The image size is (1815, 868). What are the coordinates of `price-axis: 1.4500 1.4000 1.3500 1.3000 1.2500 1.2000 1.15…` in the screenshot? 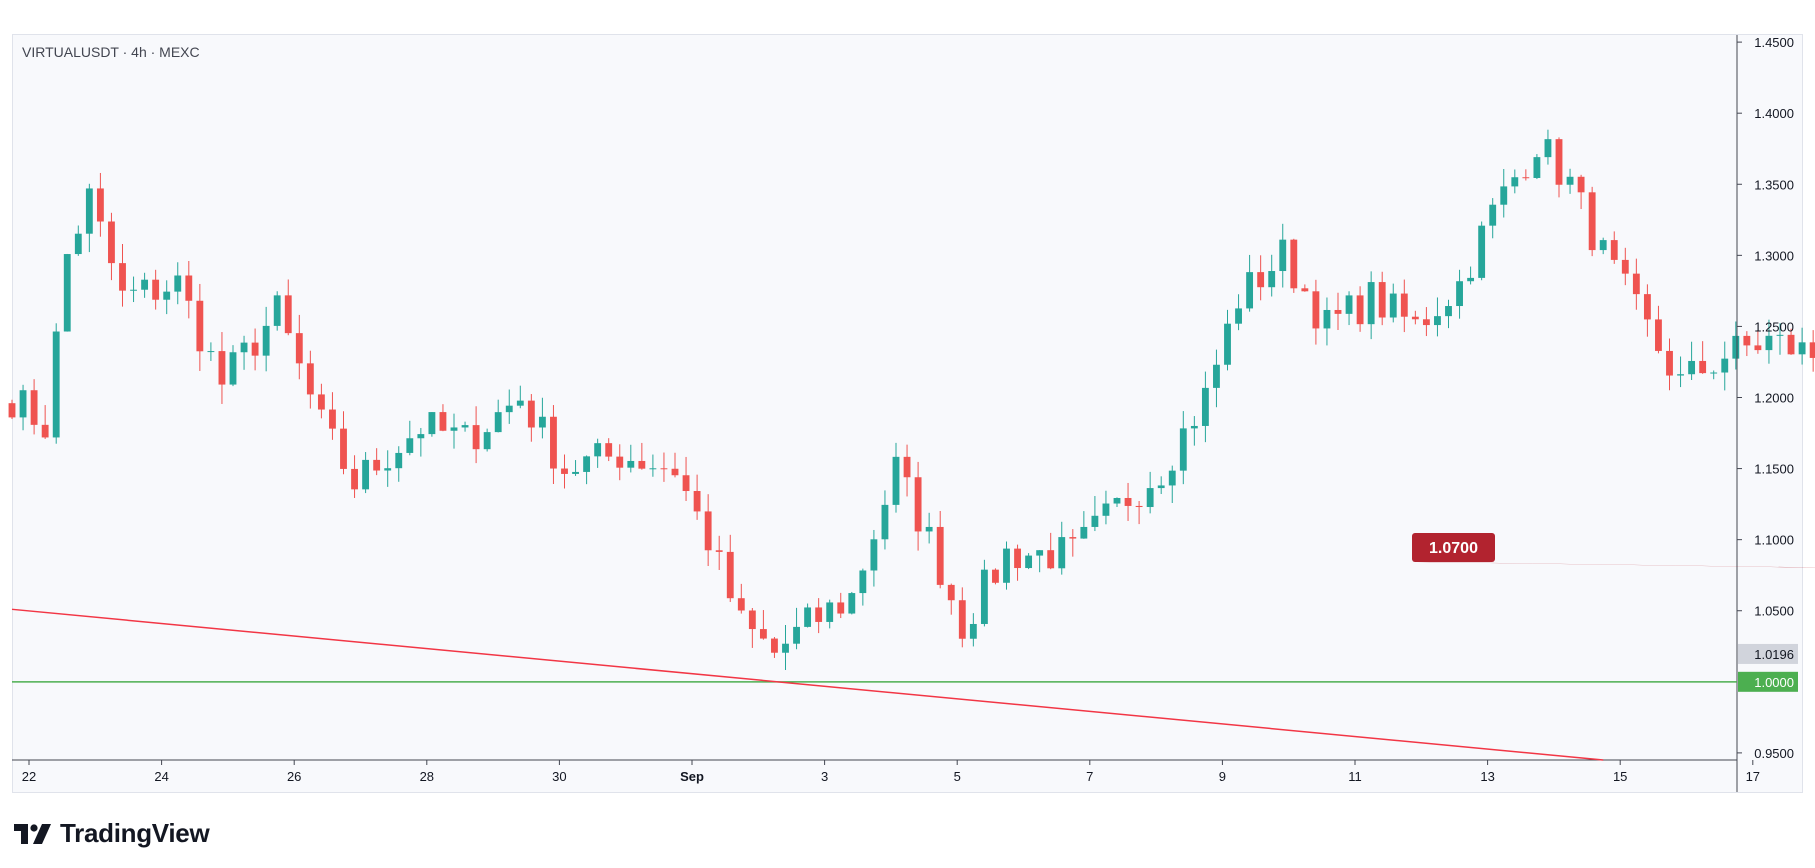 It's located at (1765, 398).